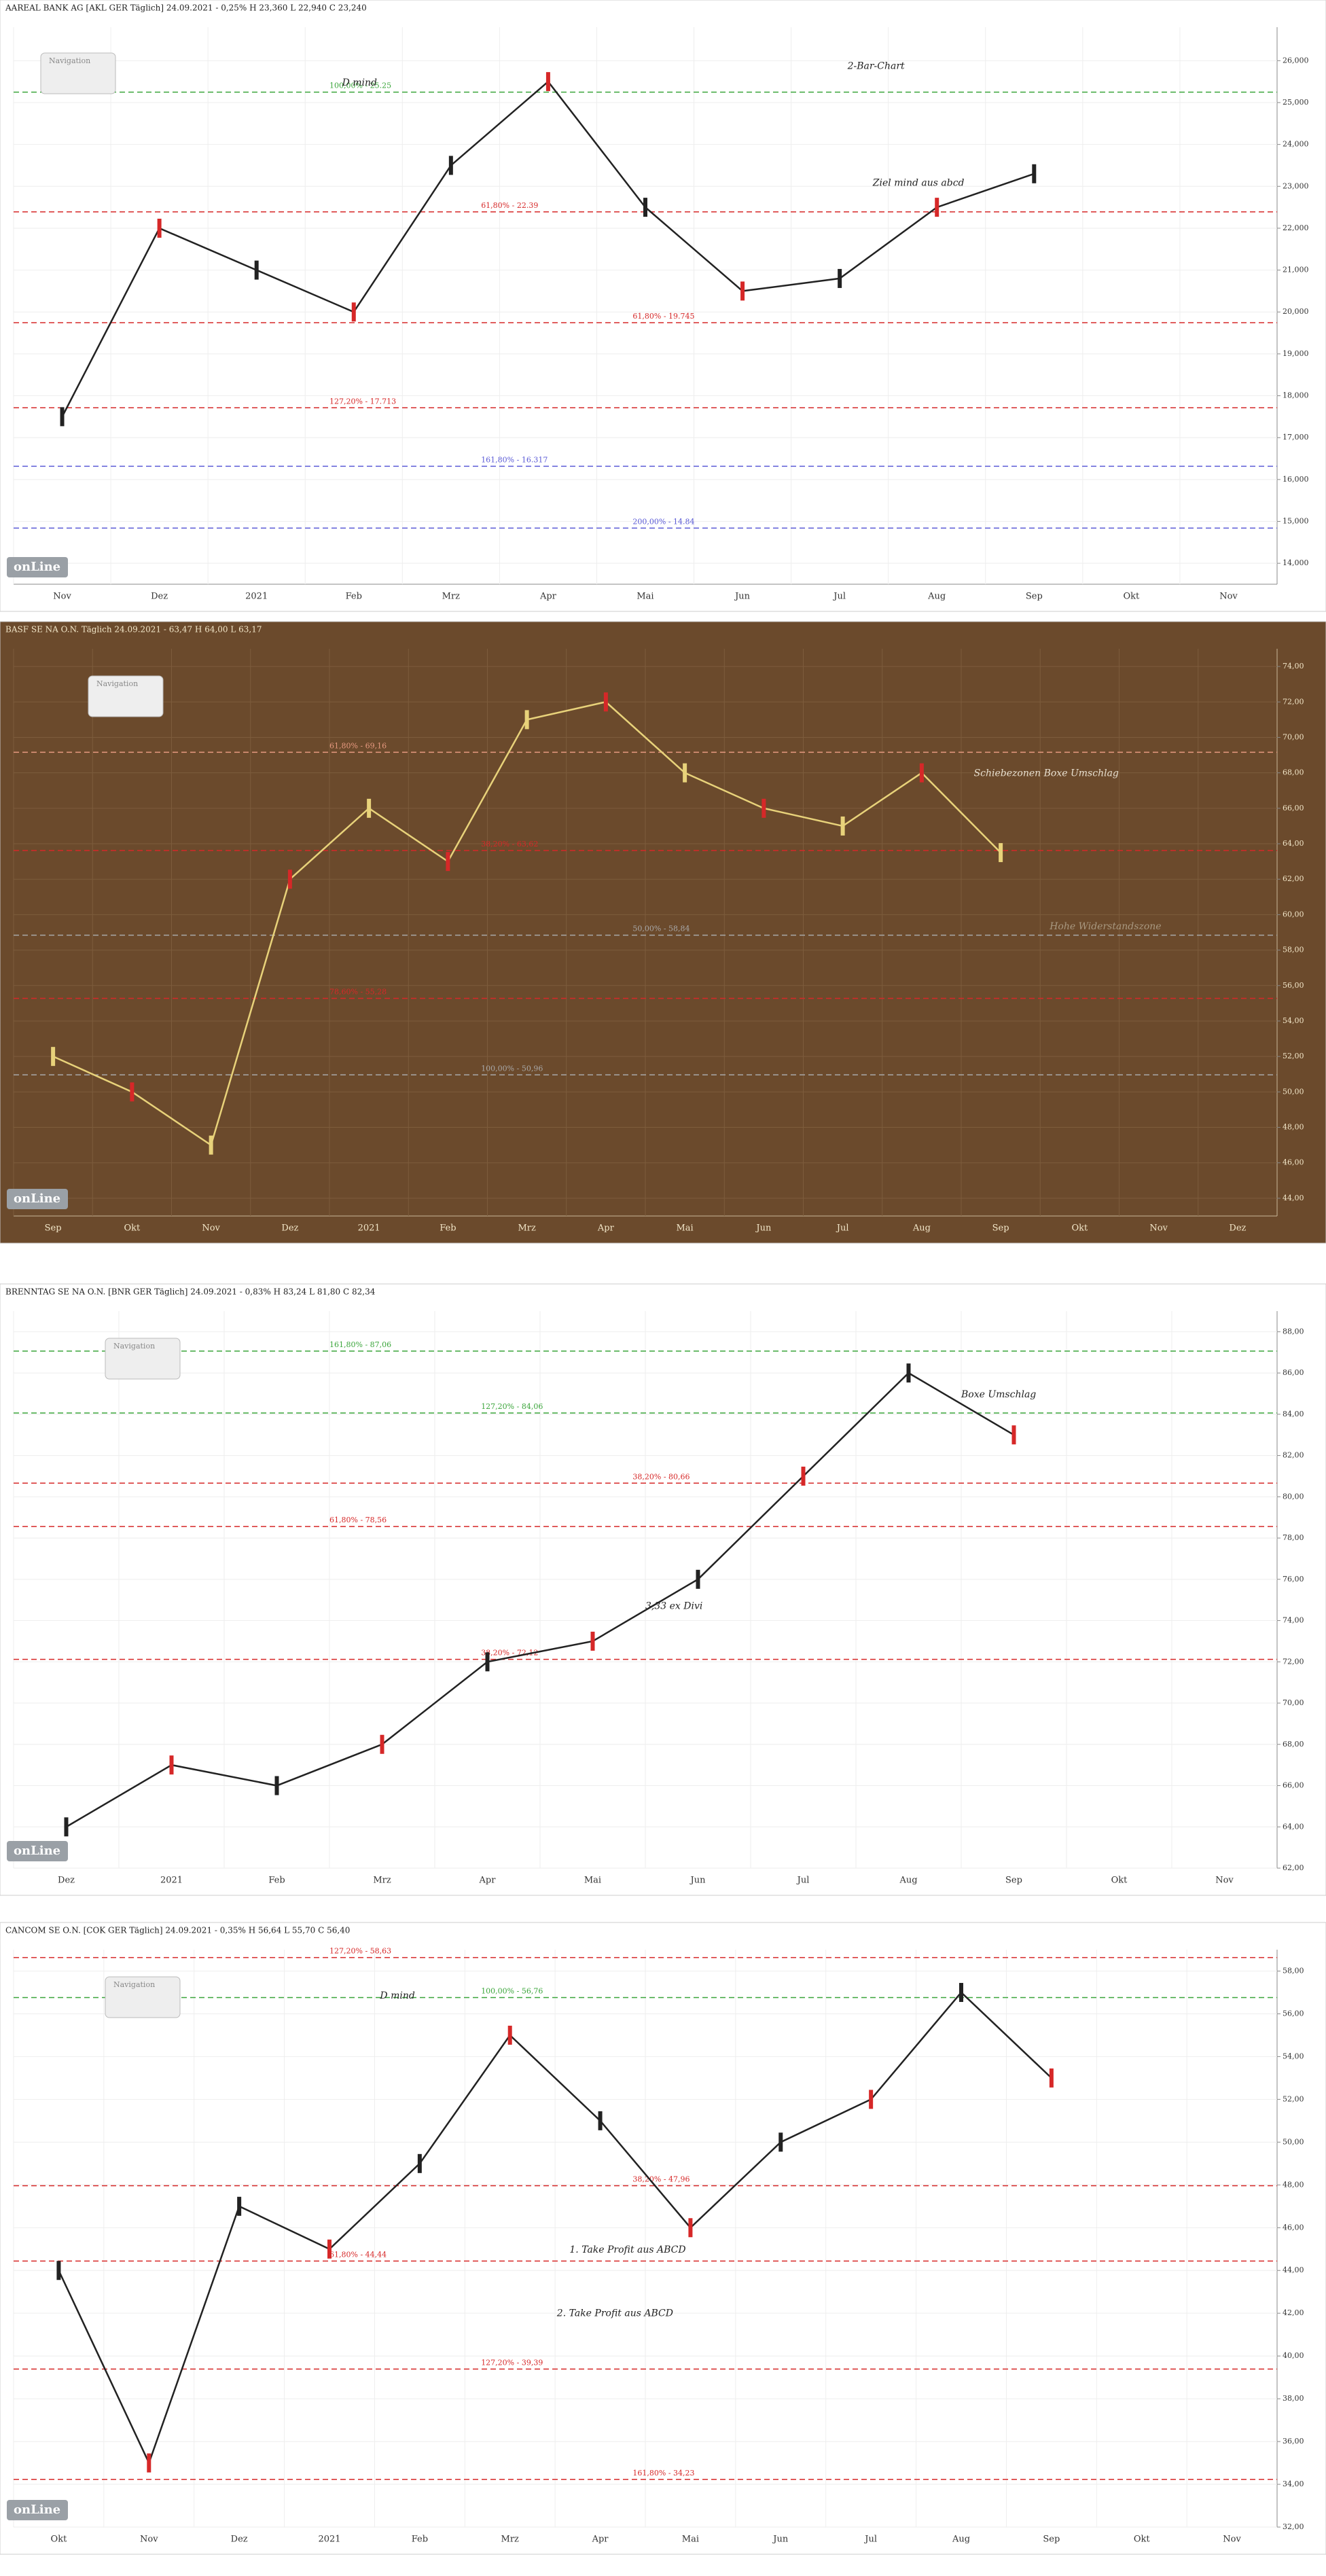 This screenshot has height=2576, width=1326. Describe the element at coordinates (1293, 772) in the screenshot. I see `y-tick-label: 68,00` at that location.